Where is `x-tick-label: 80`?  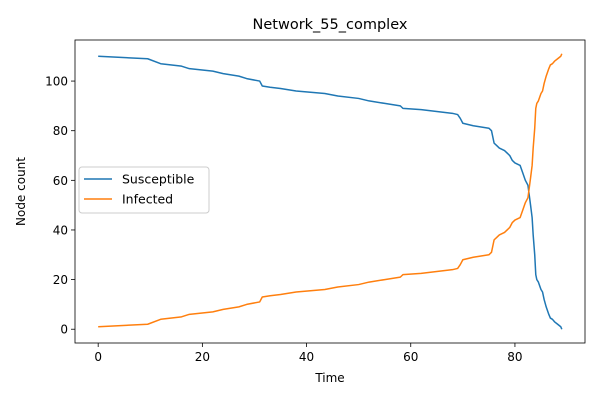
x-tick-label: 80 is located at coordinates (514, 357).